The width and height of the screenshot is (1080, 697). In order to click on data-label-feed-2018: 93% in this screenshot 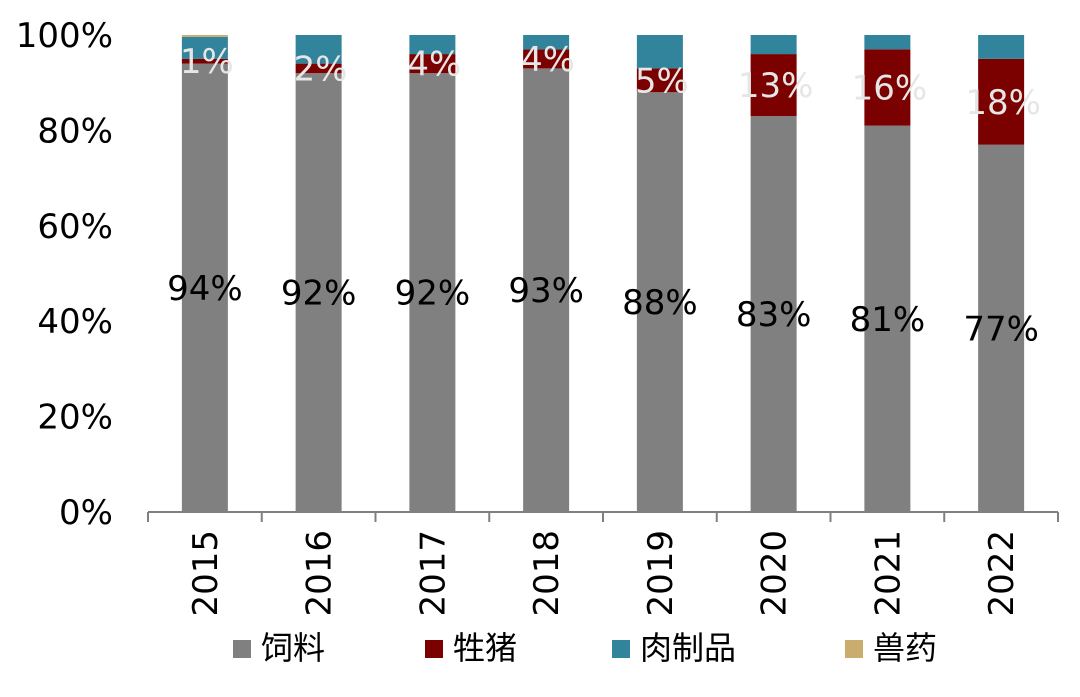, I will do `click(546, 291)`.